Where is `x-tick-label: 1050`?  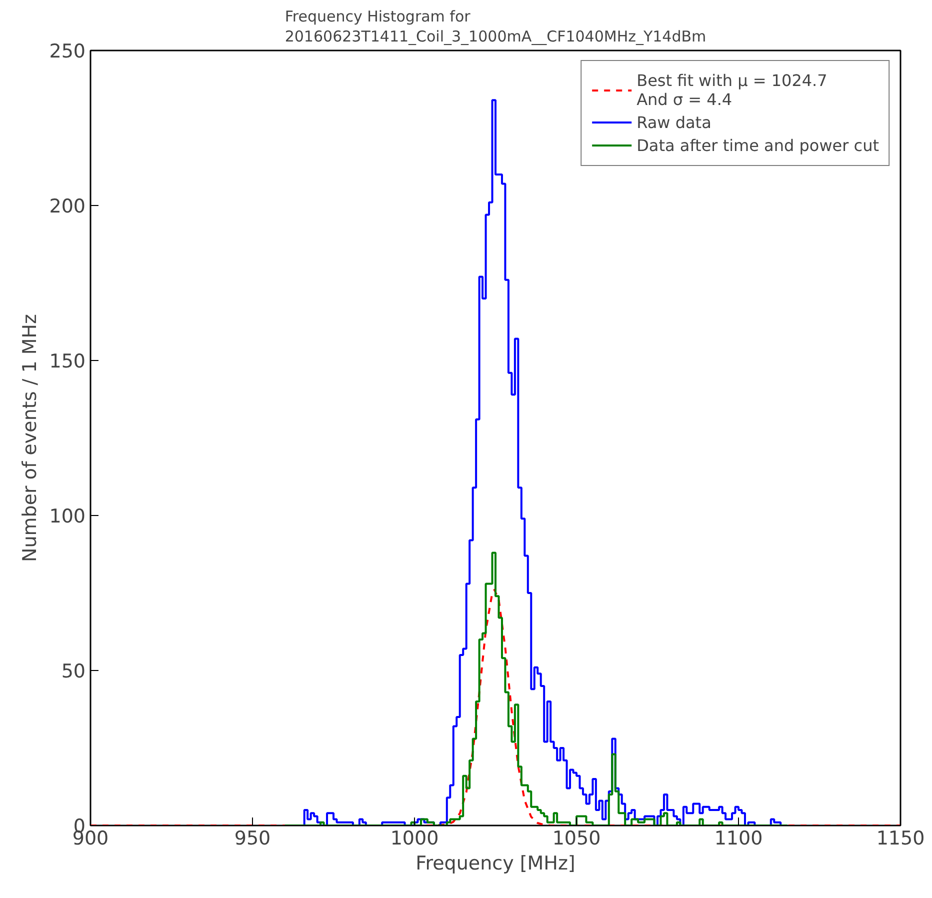
x-tick-label: 1050 is located at coordinates (576, 839).